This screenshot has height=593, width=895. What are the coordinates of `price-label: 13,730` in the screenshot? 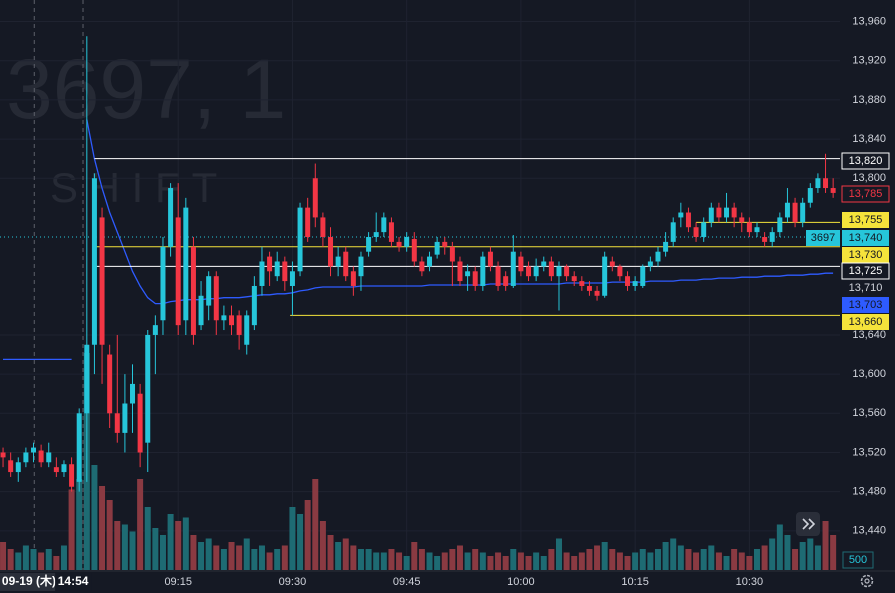 It's located at (866, 255).